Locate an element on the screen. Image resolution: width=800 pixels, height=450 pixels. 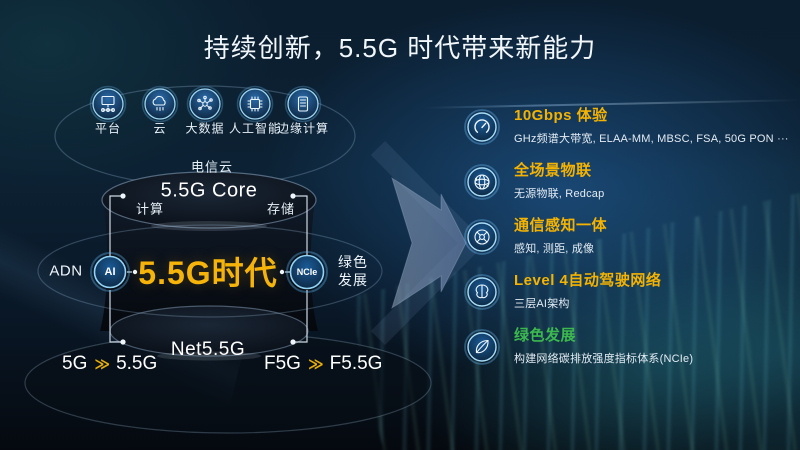
capability-title: 通信感知一体 is located at coordinates (561, 225).